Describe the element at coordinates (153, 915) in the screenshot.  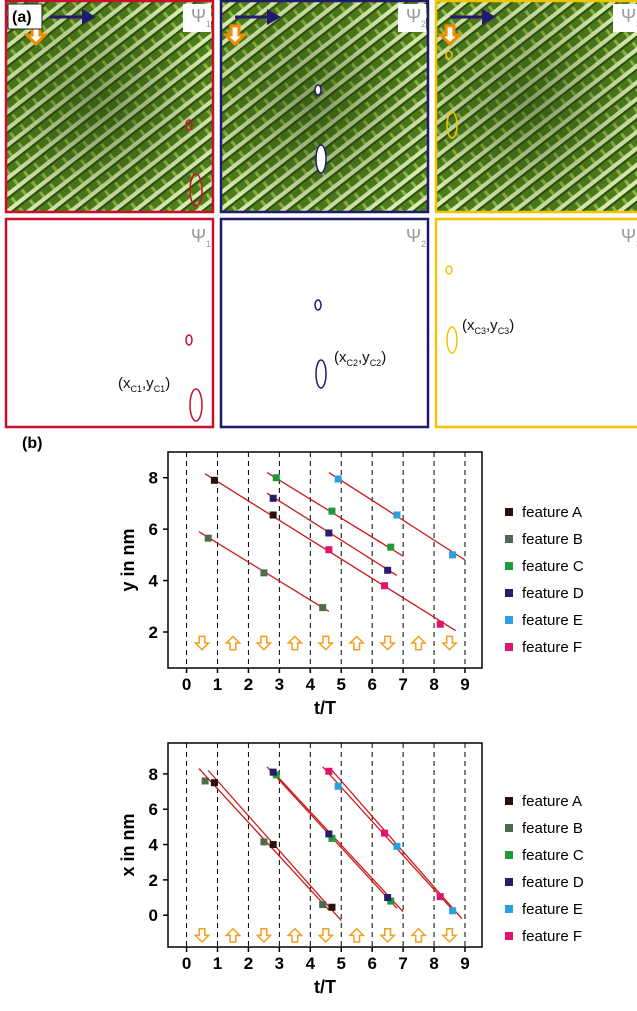
I see `y-tick-label: 0` at that location.